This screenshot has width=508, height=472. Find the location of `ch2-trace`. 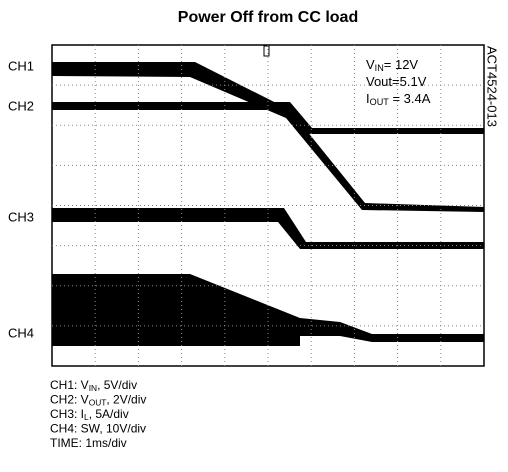

ch2-trace is located at coordinates (268, 118).